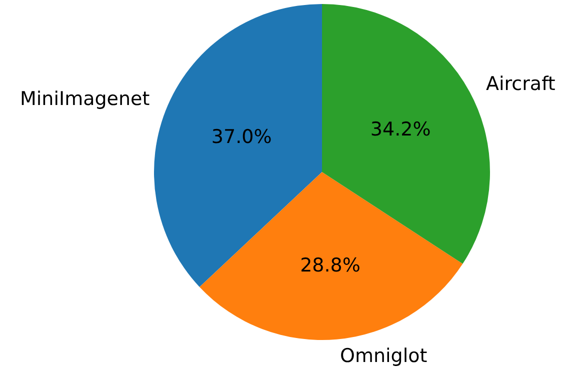 This screenshot has height=368, width=569. Describe the element at coordinates (85, 99) in the screenshot. I see `slice-label: MiniImagenet` at that location.